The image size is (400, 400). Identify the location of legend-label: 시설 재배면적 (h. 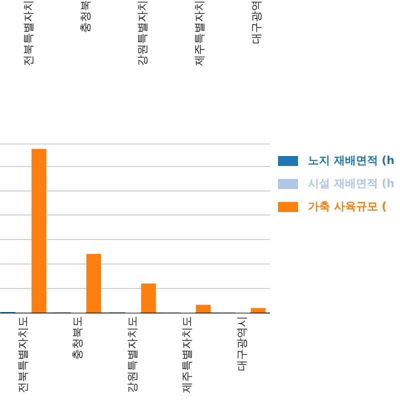
(351, 183).